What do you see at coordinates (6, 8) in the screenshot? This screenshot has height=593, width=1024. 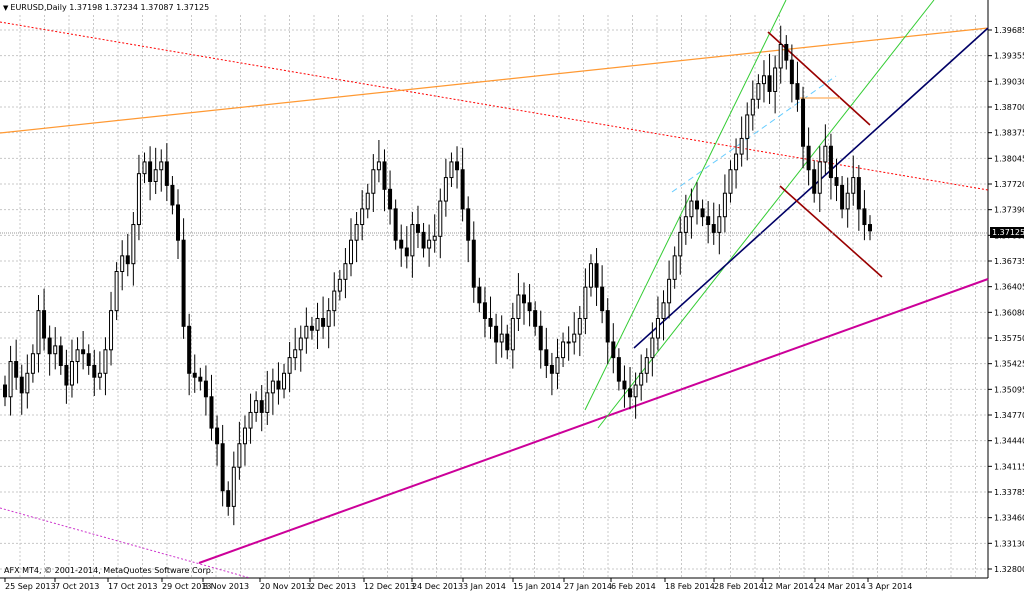 I see `dropdown-arrow-icon: ▼` at bounding box center [6, 8].